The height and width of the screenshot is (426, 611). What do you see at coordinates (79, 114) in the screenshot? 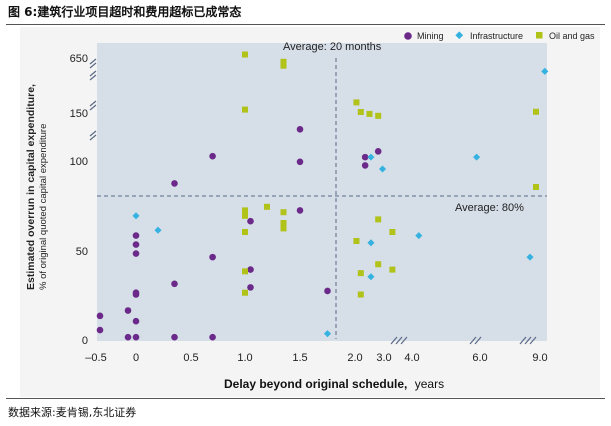
I see `y-tick-label: 150` at bounding box center [79, 114].